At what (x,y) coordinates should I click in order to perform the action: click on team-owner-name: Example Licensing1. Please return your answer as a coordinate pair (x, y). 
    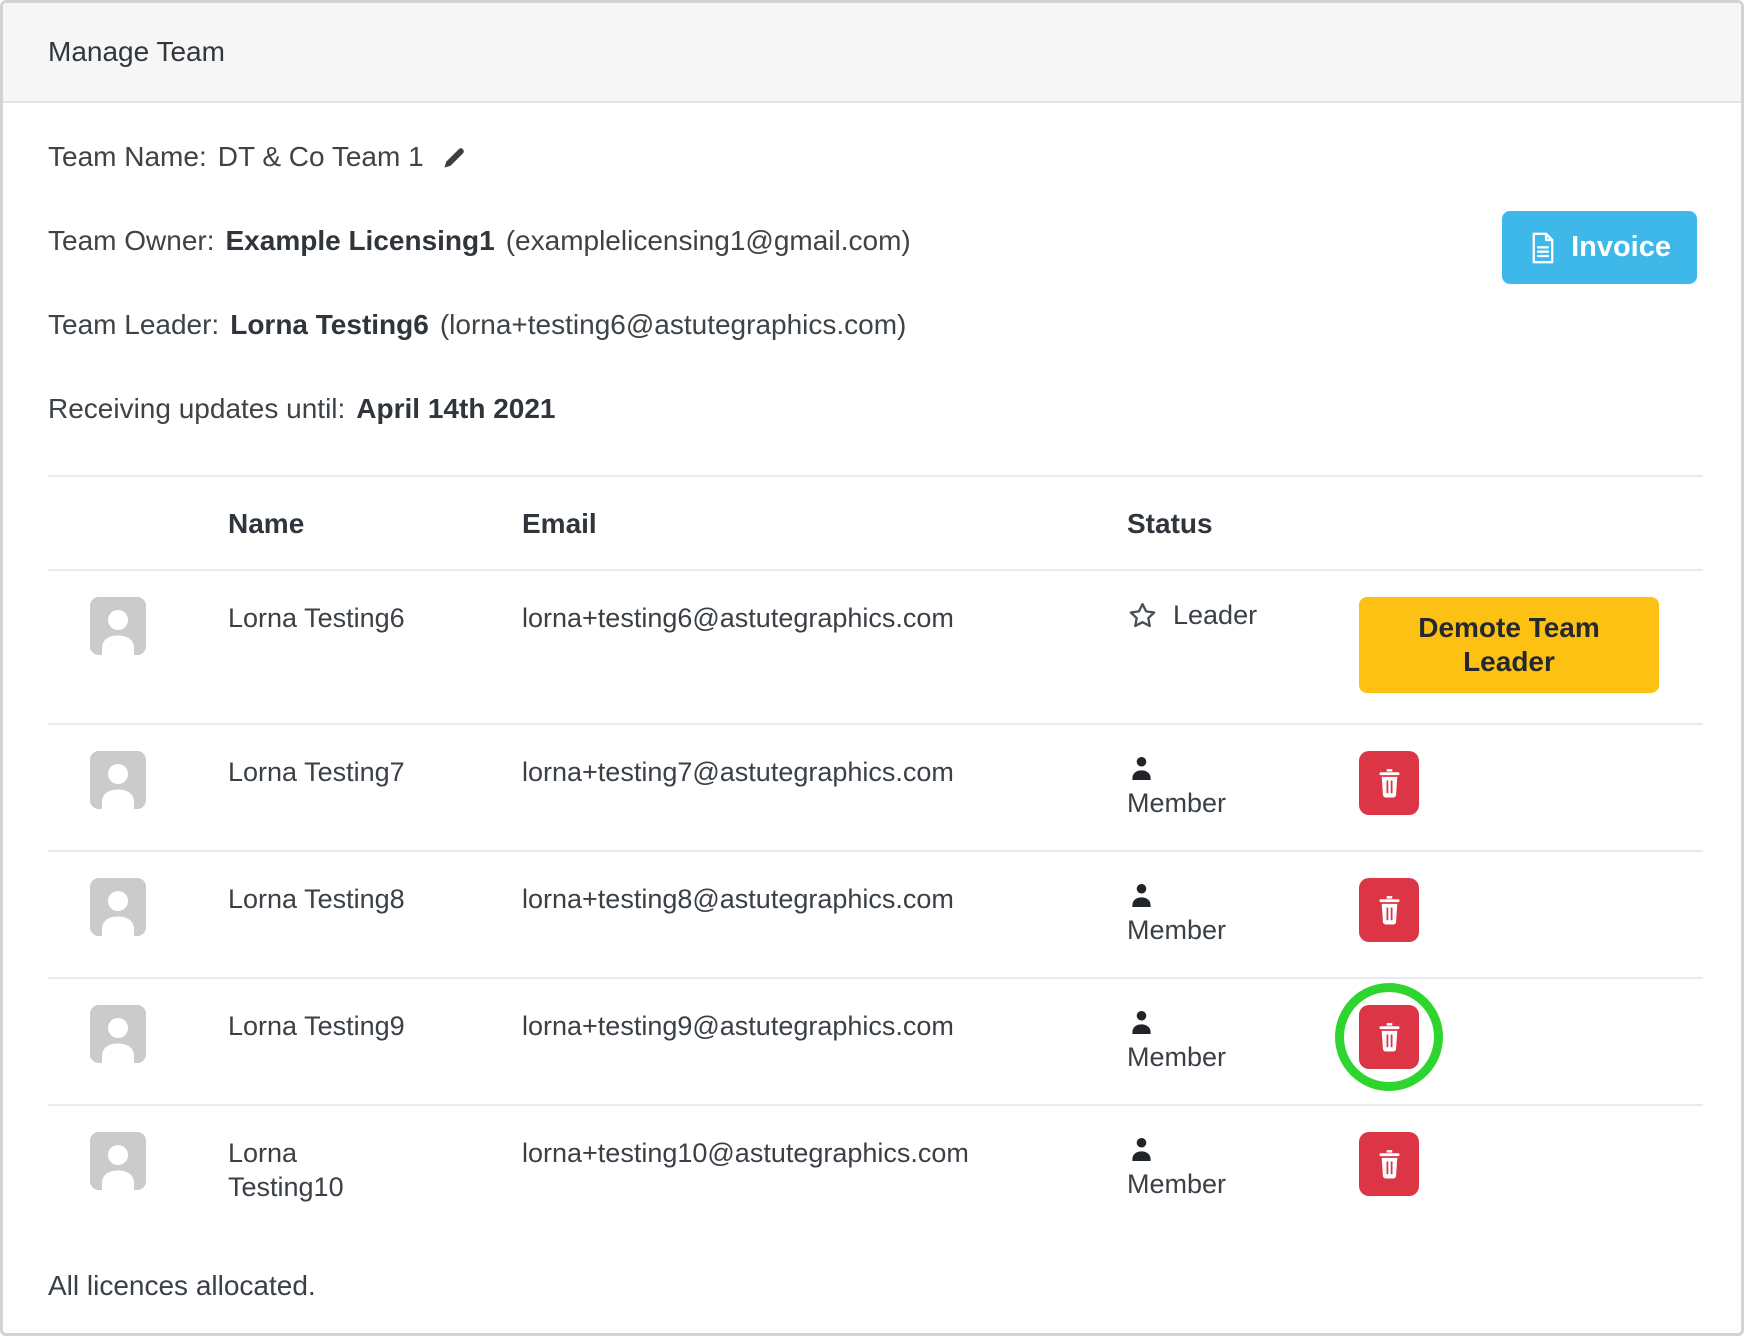
    Looking at the image, I should click on (360, 240).